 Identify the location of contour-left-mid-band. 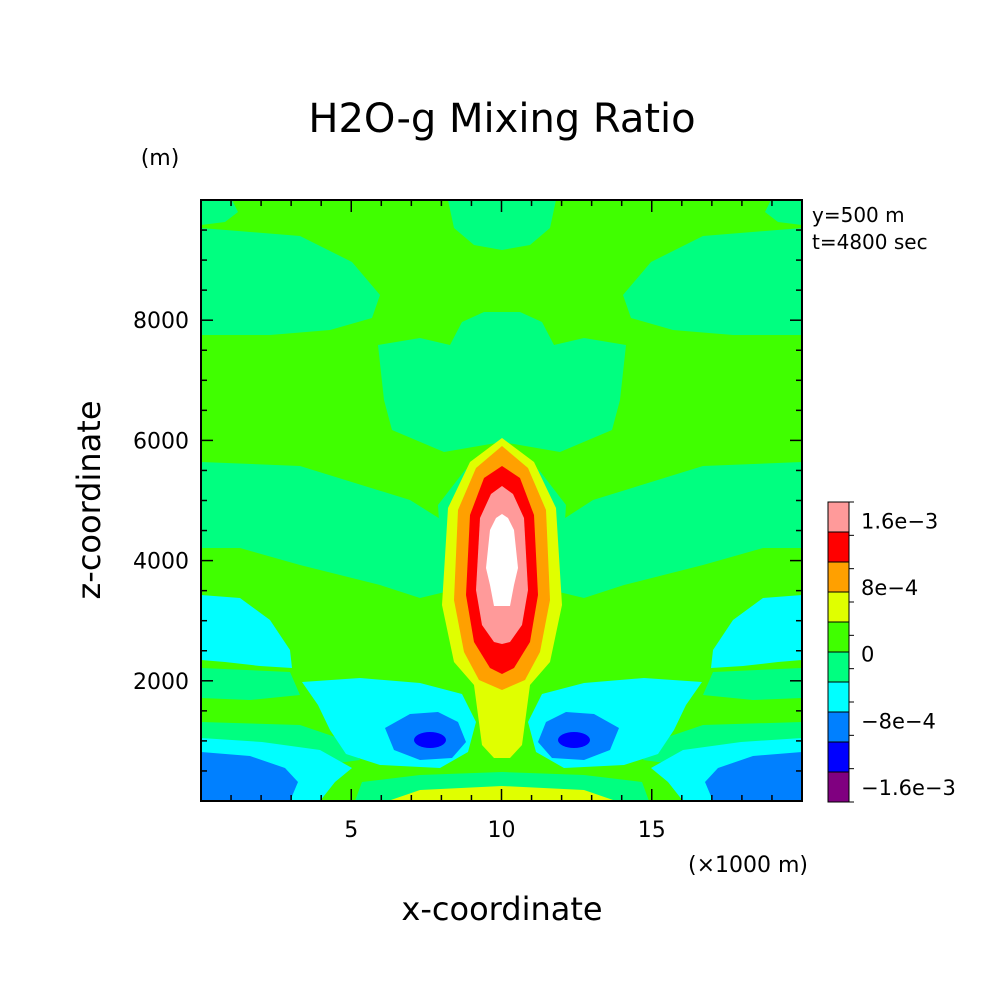
(323, 530).